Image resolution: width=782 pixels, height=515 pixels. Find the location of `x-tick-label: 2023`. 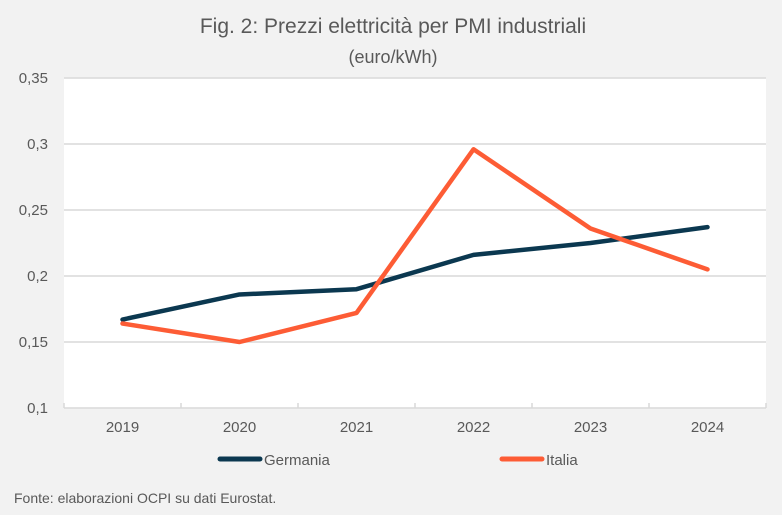

x-tick-label: 2023 is located at coordinates (590, 427).